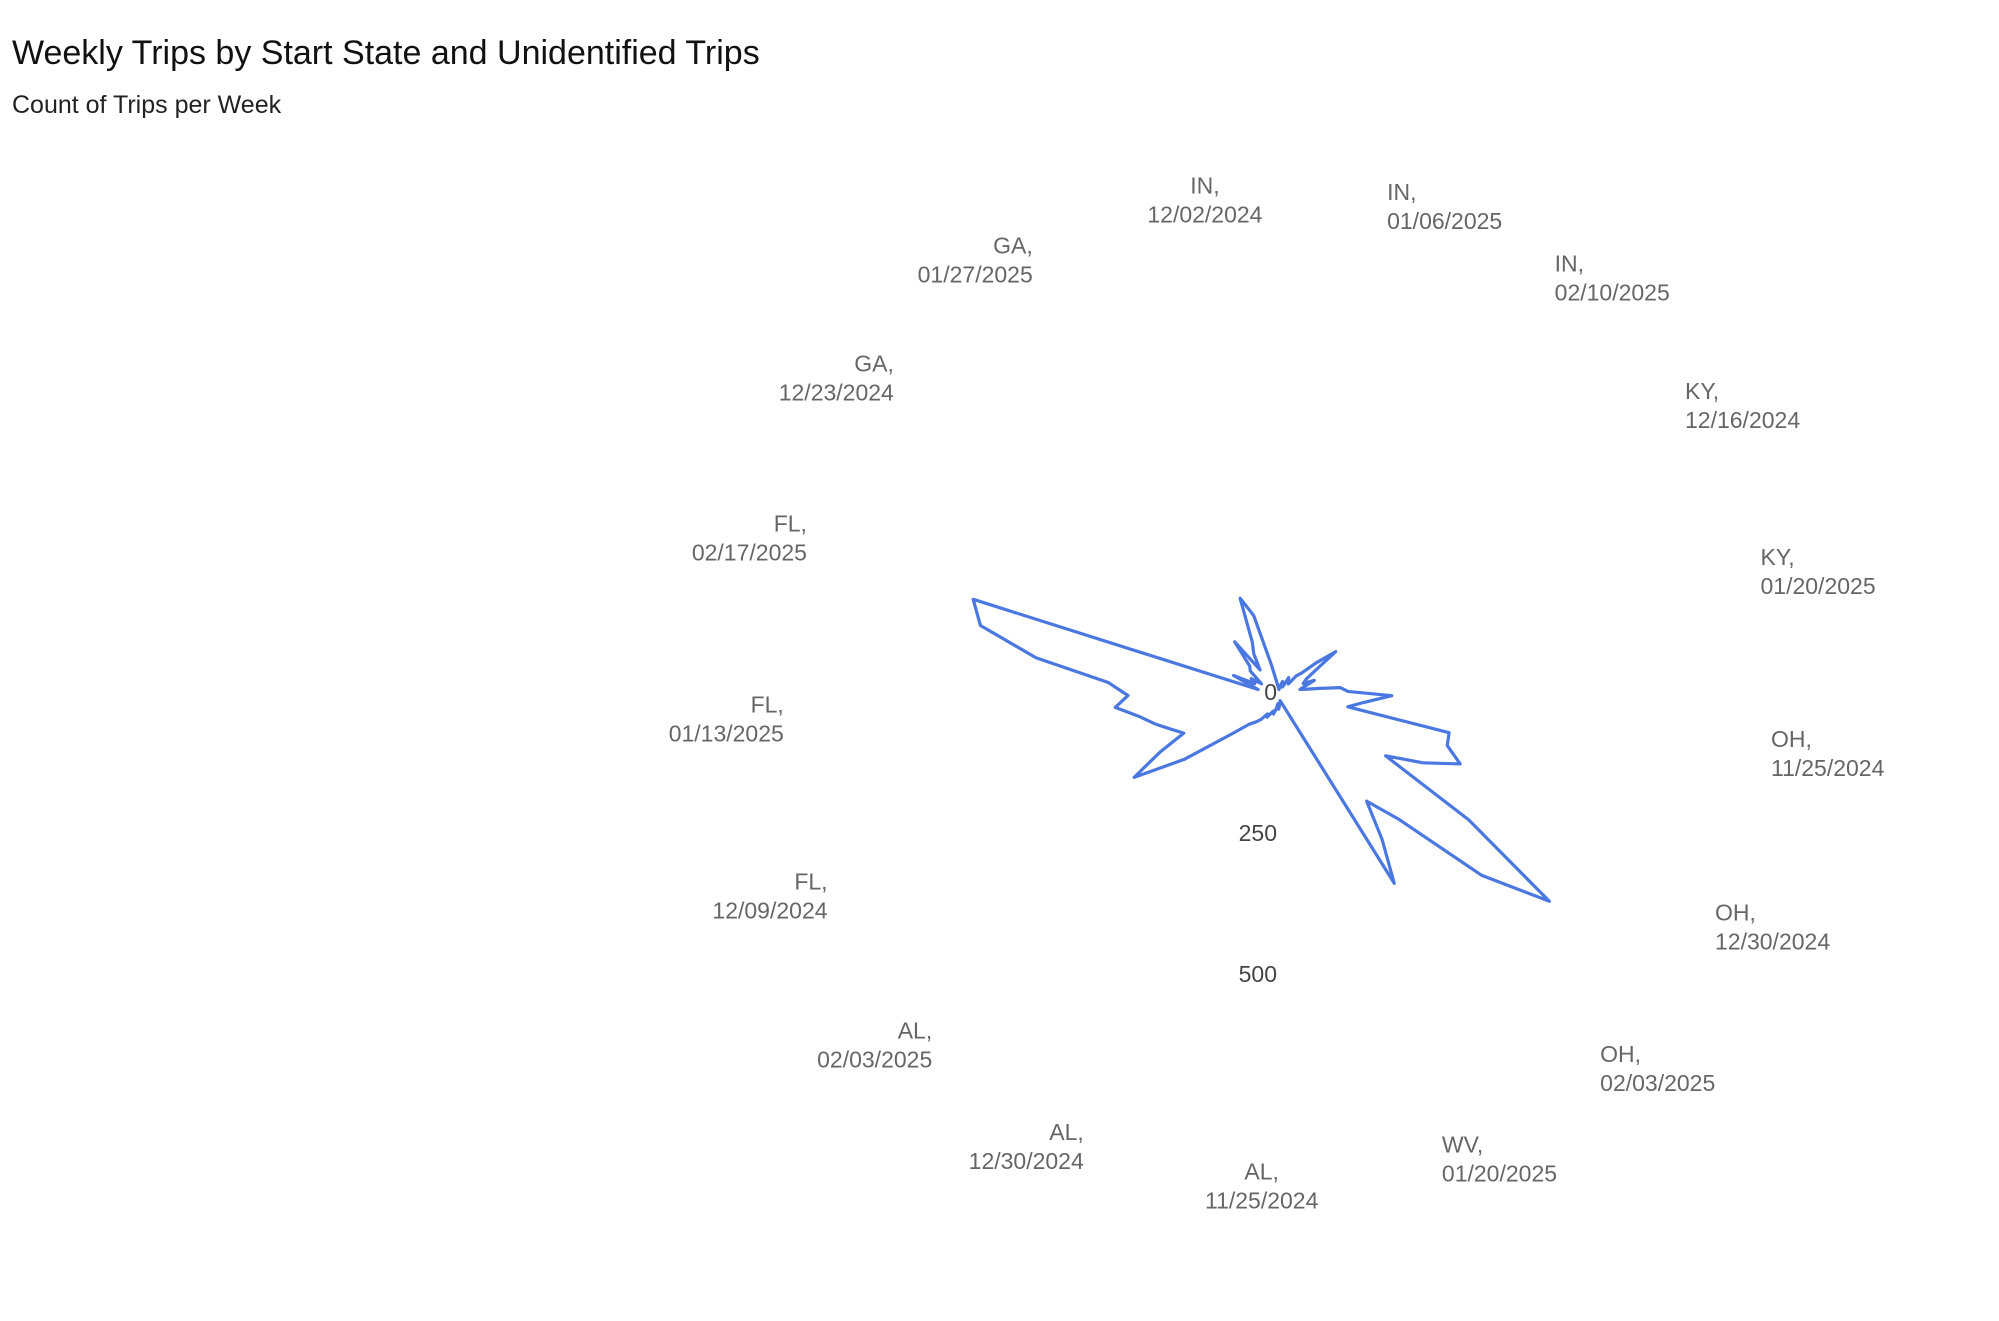 This screenshot has height=1321, width=1999. I want to click on r-tick-label: 0, so click(1270, 692).